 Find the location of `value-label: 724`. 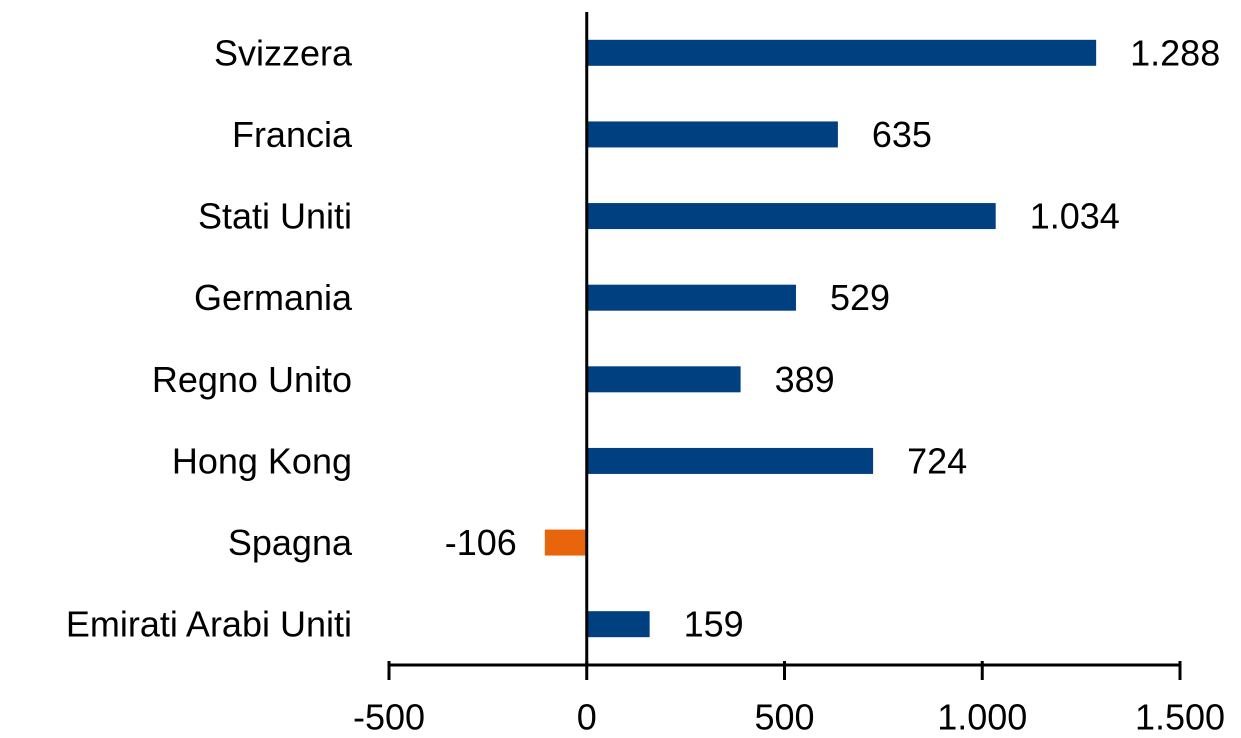

value-label: 724 is located at coordinates (937, 460).